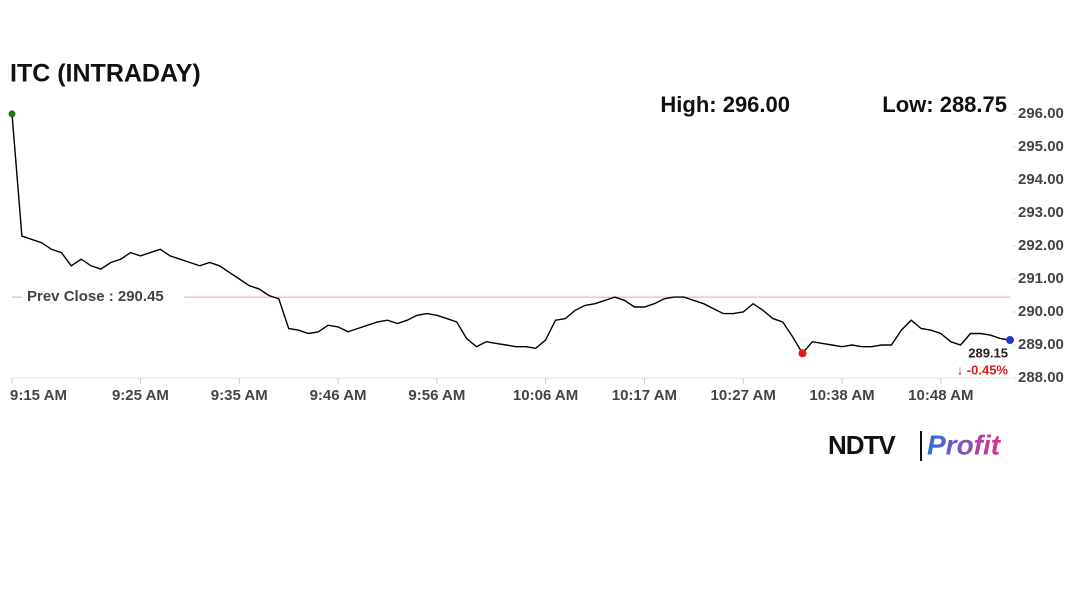  Describe the element at coordinates (1041, 245) in the screenshot. I see `y-tick-label: 292.00` at that location.